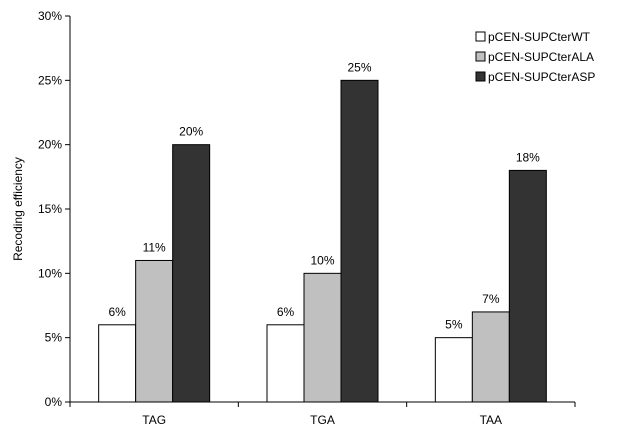 The height and width of the screenshot is (431, 620). Describe the element at coordinates (541, 77) in the screenshot. I see `legend-label: pCEN-SUPCterASP` at that location.